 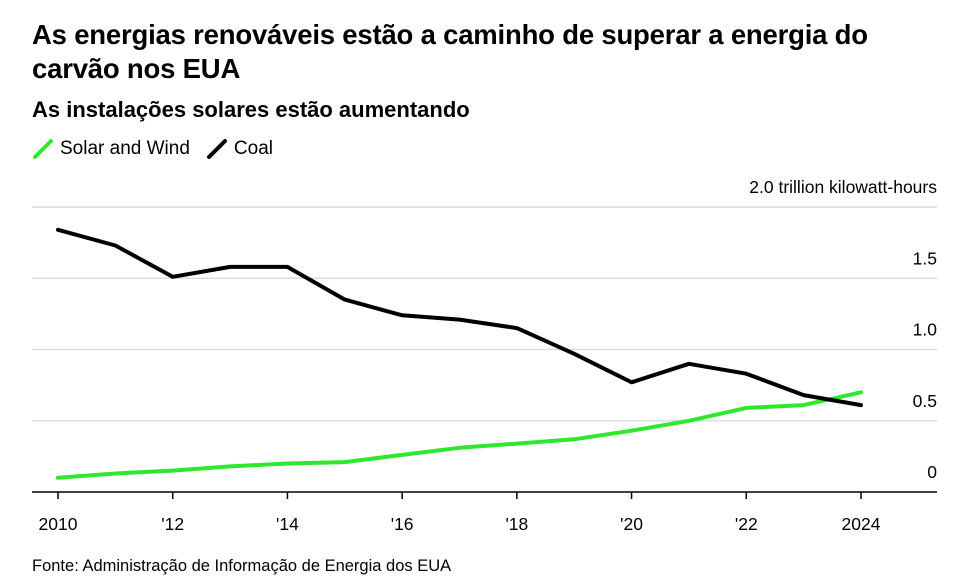 What do you see at coordinates (925, 330) in the screenshot?
I see `y-tick-label: 1.0` at bounding box center [925, 330].